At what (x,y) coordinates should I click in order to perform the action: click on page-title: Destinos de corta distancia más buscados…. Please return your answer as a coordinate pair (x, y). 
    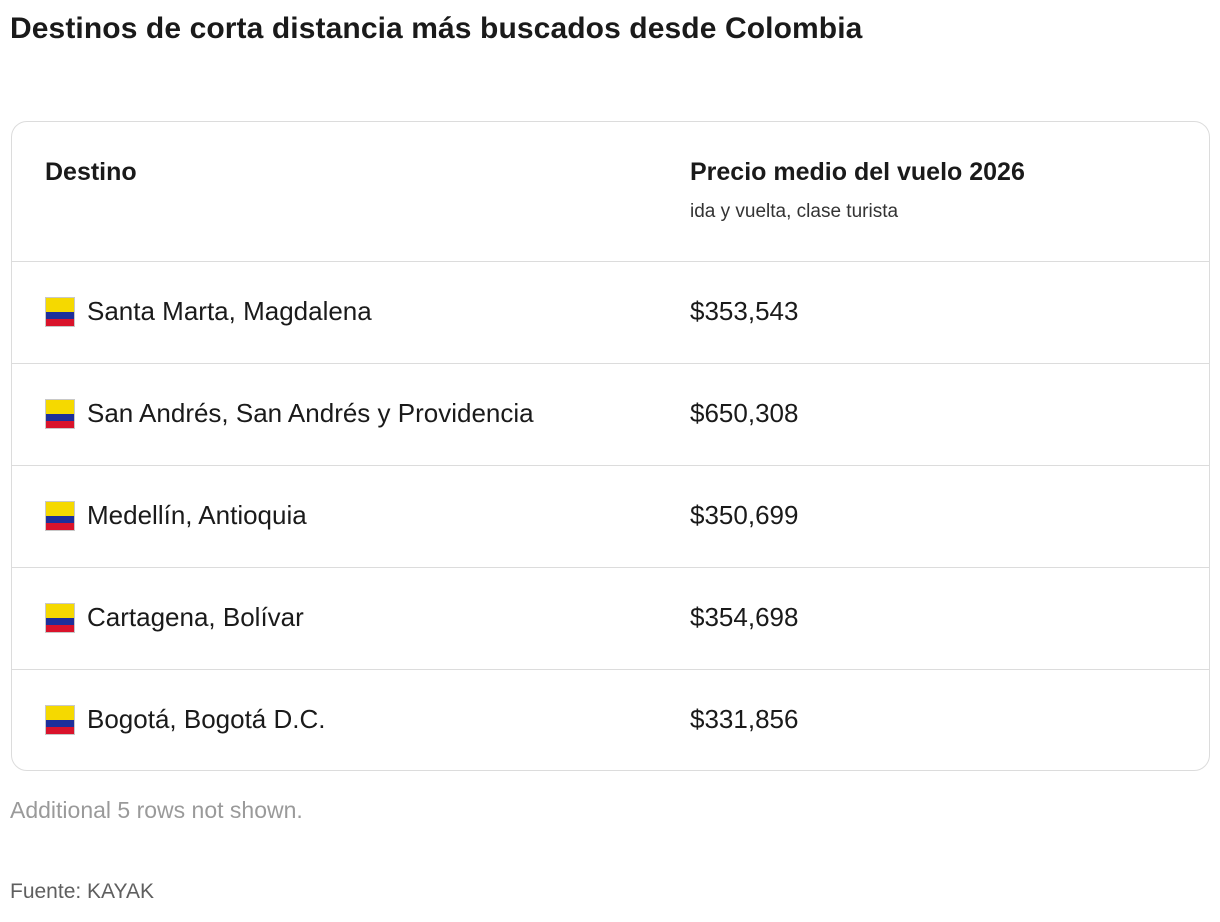
    Looking at the image, I should click on (436, 28).